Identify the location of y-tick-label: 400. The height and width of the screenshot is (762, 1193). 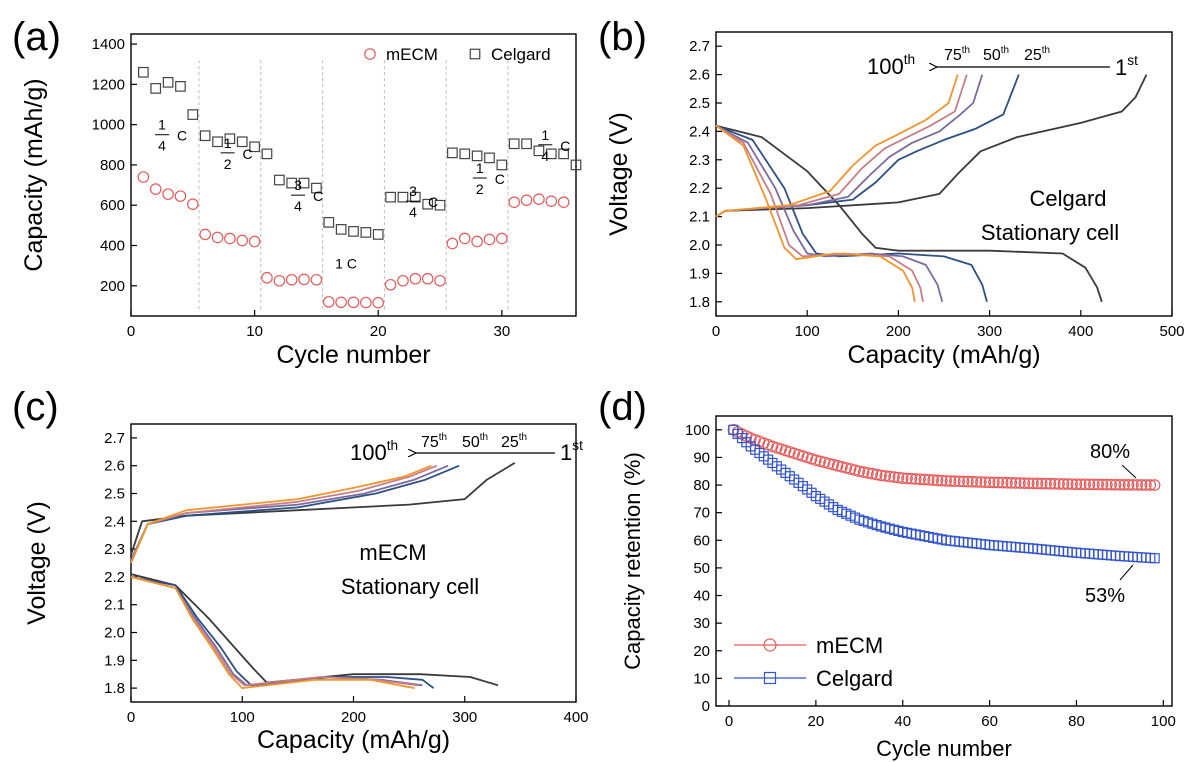
(112, 246).